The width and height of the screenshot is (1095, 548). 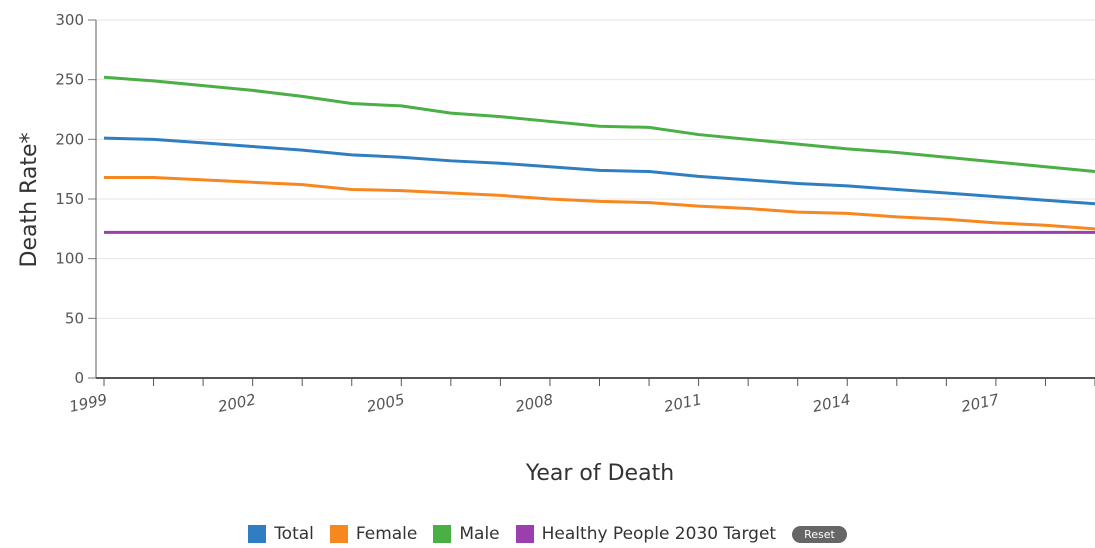 I want to click on reset-button: Reset, so click(x=819, y=534).